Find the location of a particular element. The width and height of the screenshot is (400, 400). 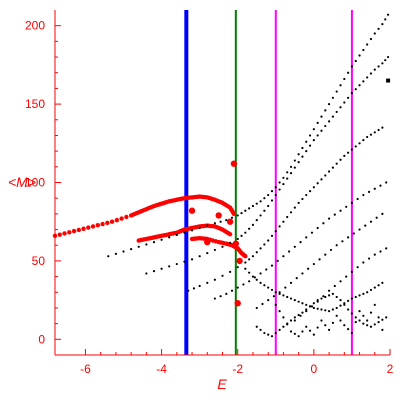

y-tick-label: 50 is located at coordinates (39, 261).